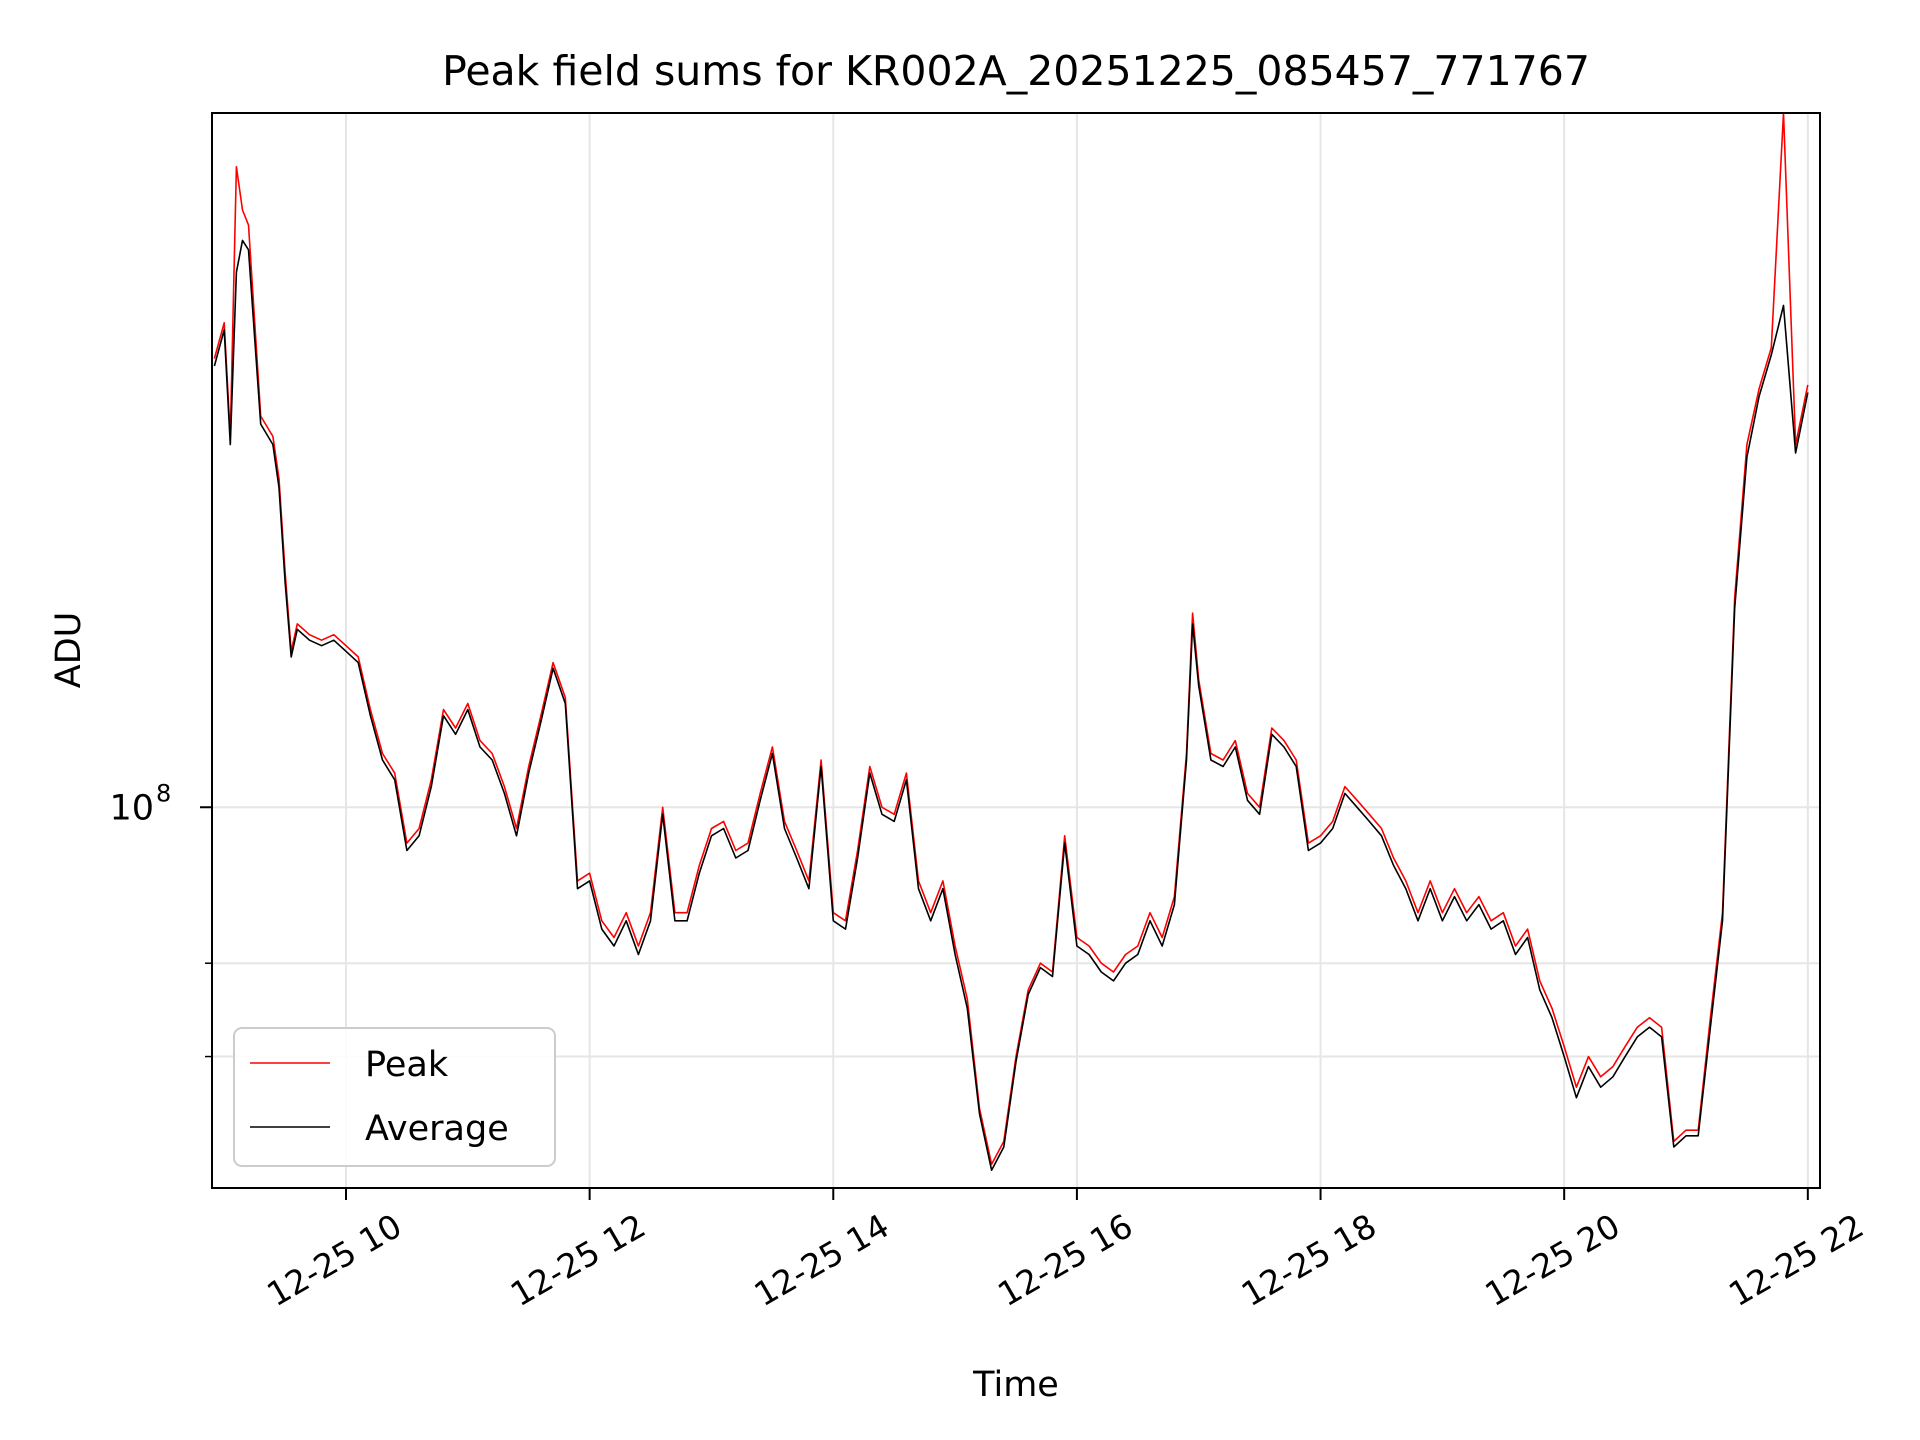 This screenshot has height=1440, width=1920. Describe the element at coordinates (69, 650) in the screenshot. I see `y-axis-label: ADU` at that location.